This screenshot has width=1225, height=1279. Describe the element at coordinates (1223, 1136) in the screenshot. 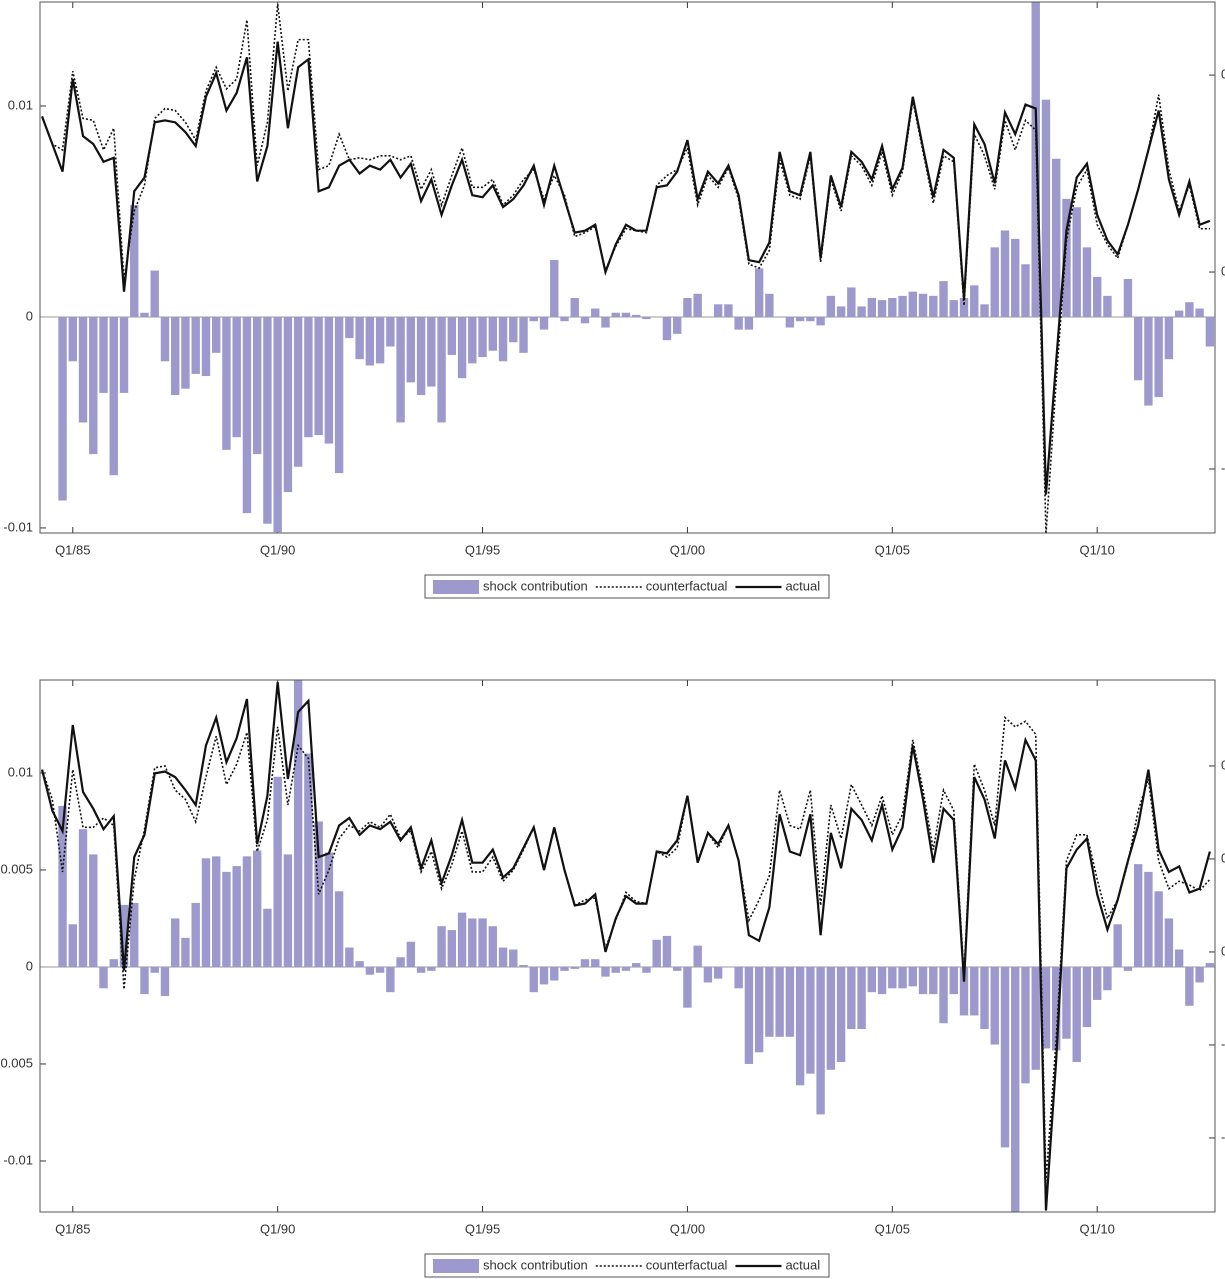

I see `y2-tick-label: -0.01` at that location.